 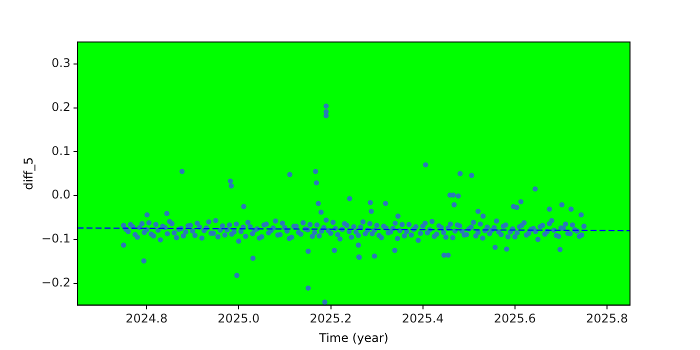 What do you see at coordinates (515, 319) in the screenshot?
I see `x-tick-label: 2025.6` at bounding box center [515, 319].